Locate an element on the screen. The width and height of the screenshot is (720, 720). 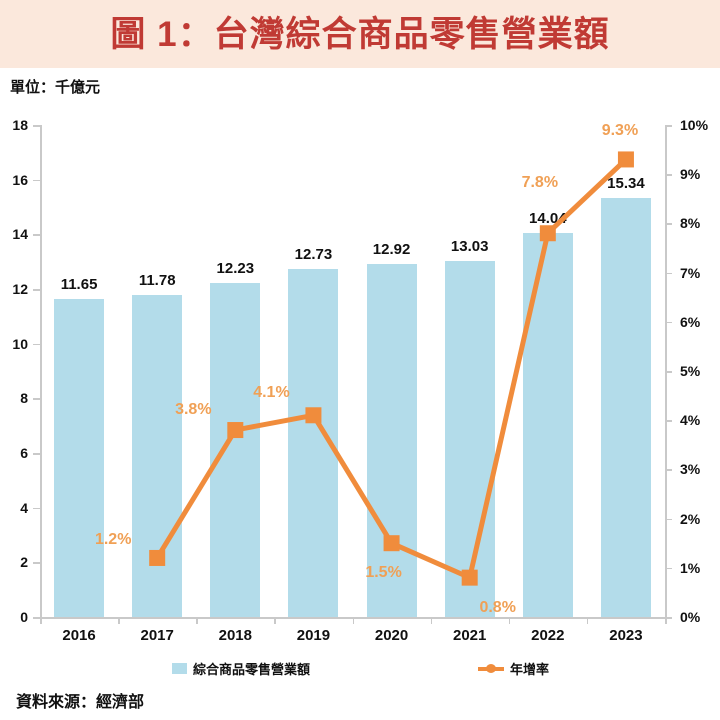
source-note: 資料來源：經濟部 is located at coordinates (80, 702).